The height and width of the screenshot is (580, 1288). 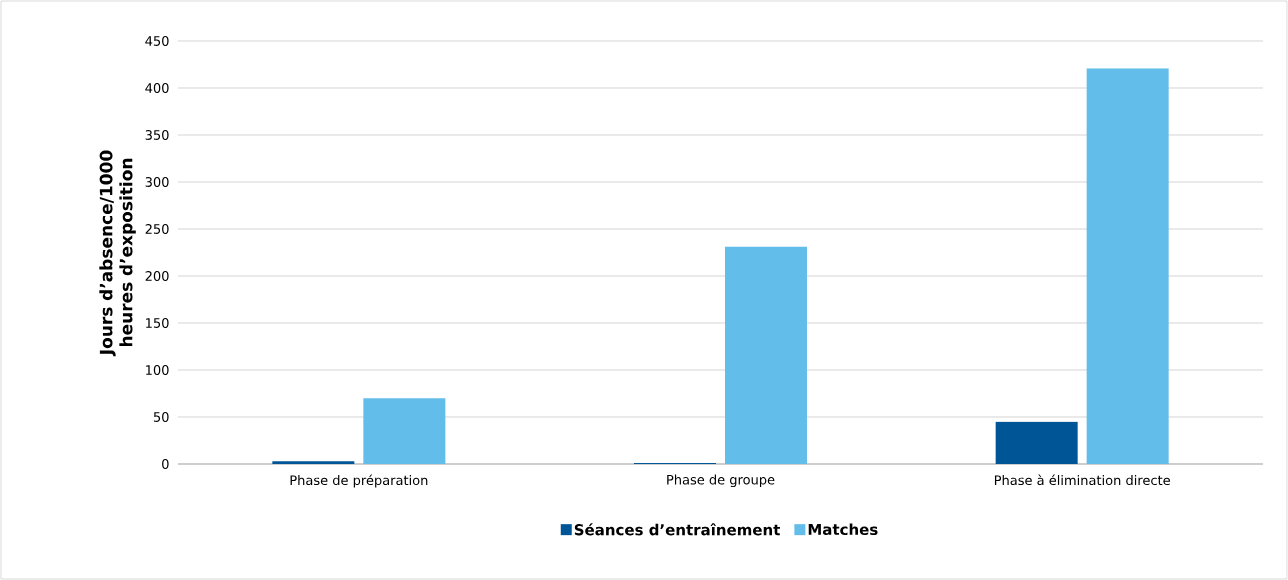 What do you see at coordinates (165, 464) in the screenshot?
I see `y-tick-label: 0` at bounding box center [165, 464].